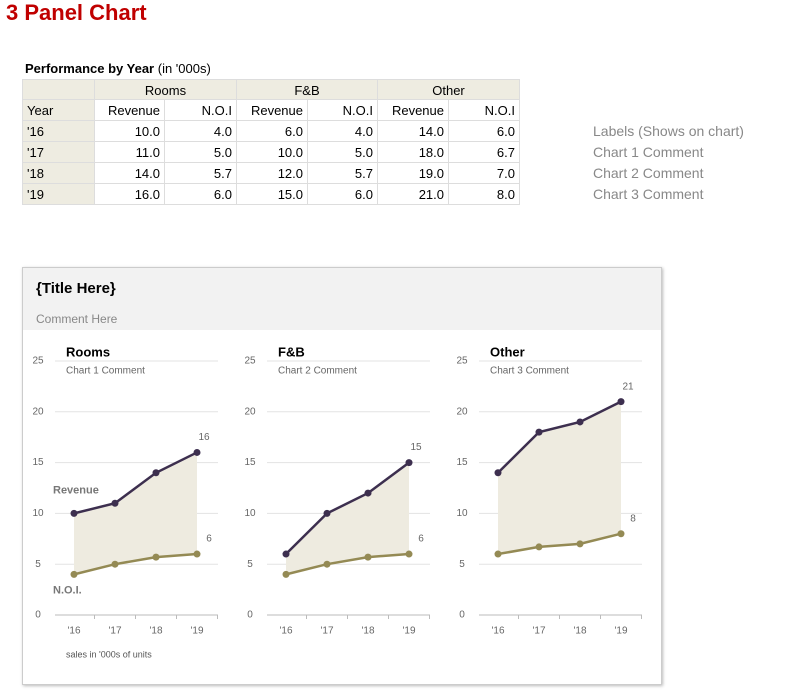 Image resolution: width=810 pixels, height=692 pixels. Describe the element at coordinates (76, 288) in the screenshot. I see `panel-title: {Title Here}` at that location.